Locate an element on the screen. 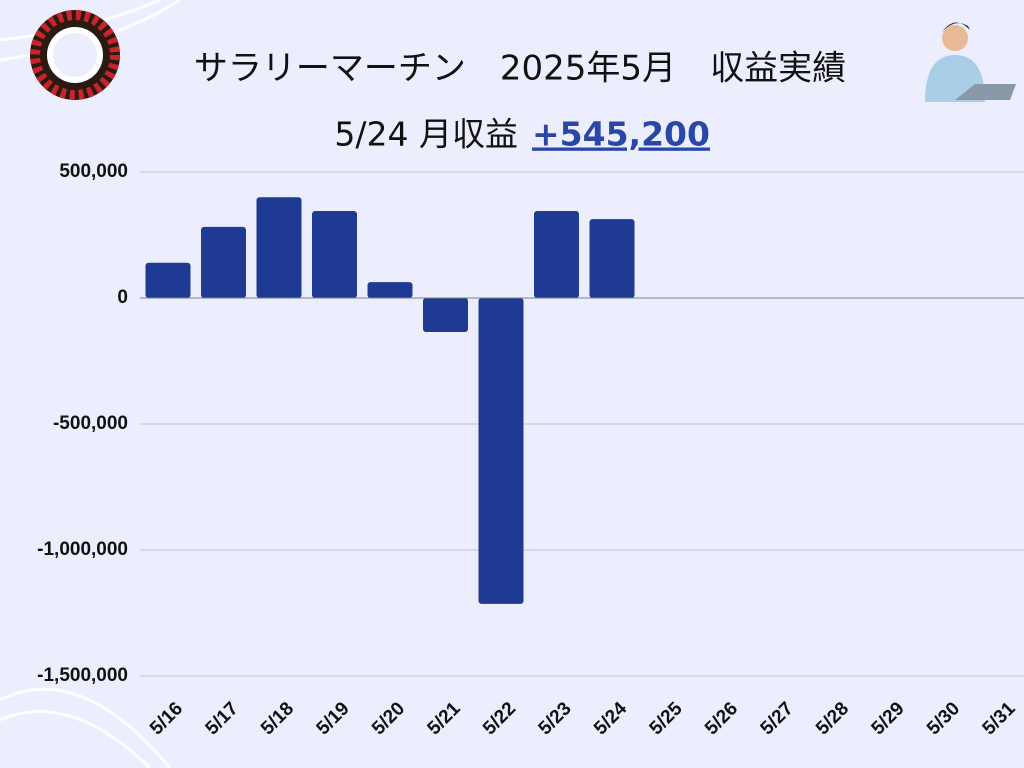 This screenshot has width=1024, height=768. y-tick-label: 0 is located at coordinates (122, 297).